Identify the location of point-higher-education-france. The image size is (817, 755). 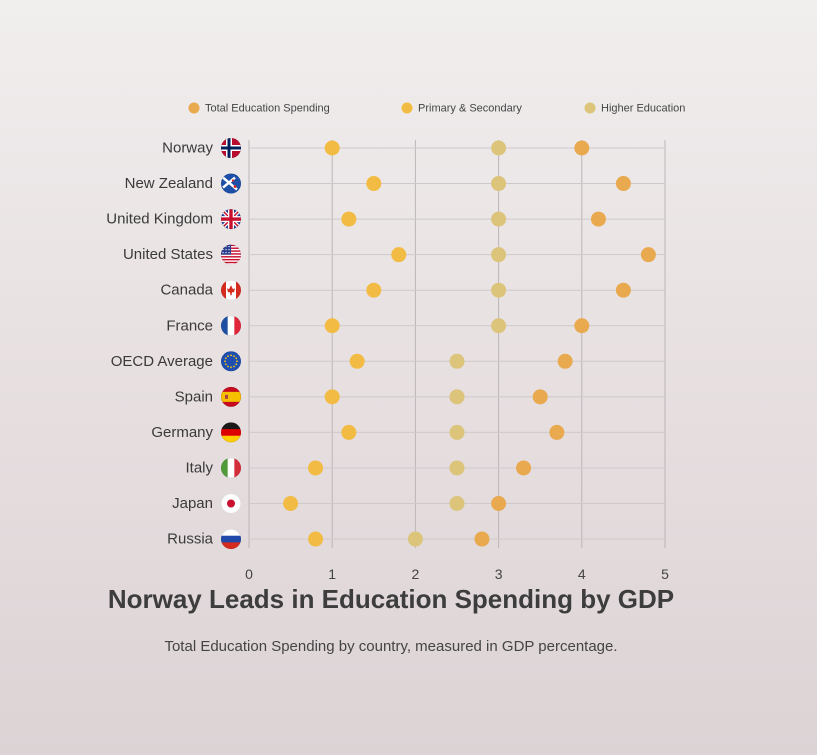
(499, 326).